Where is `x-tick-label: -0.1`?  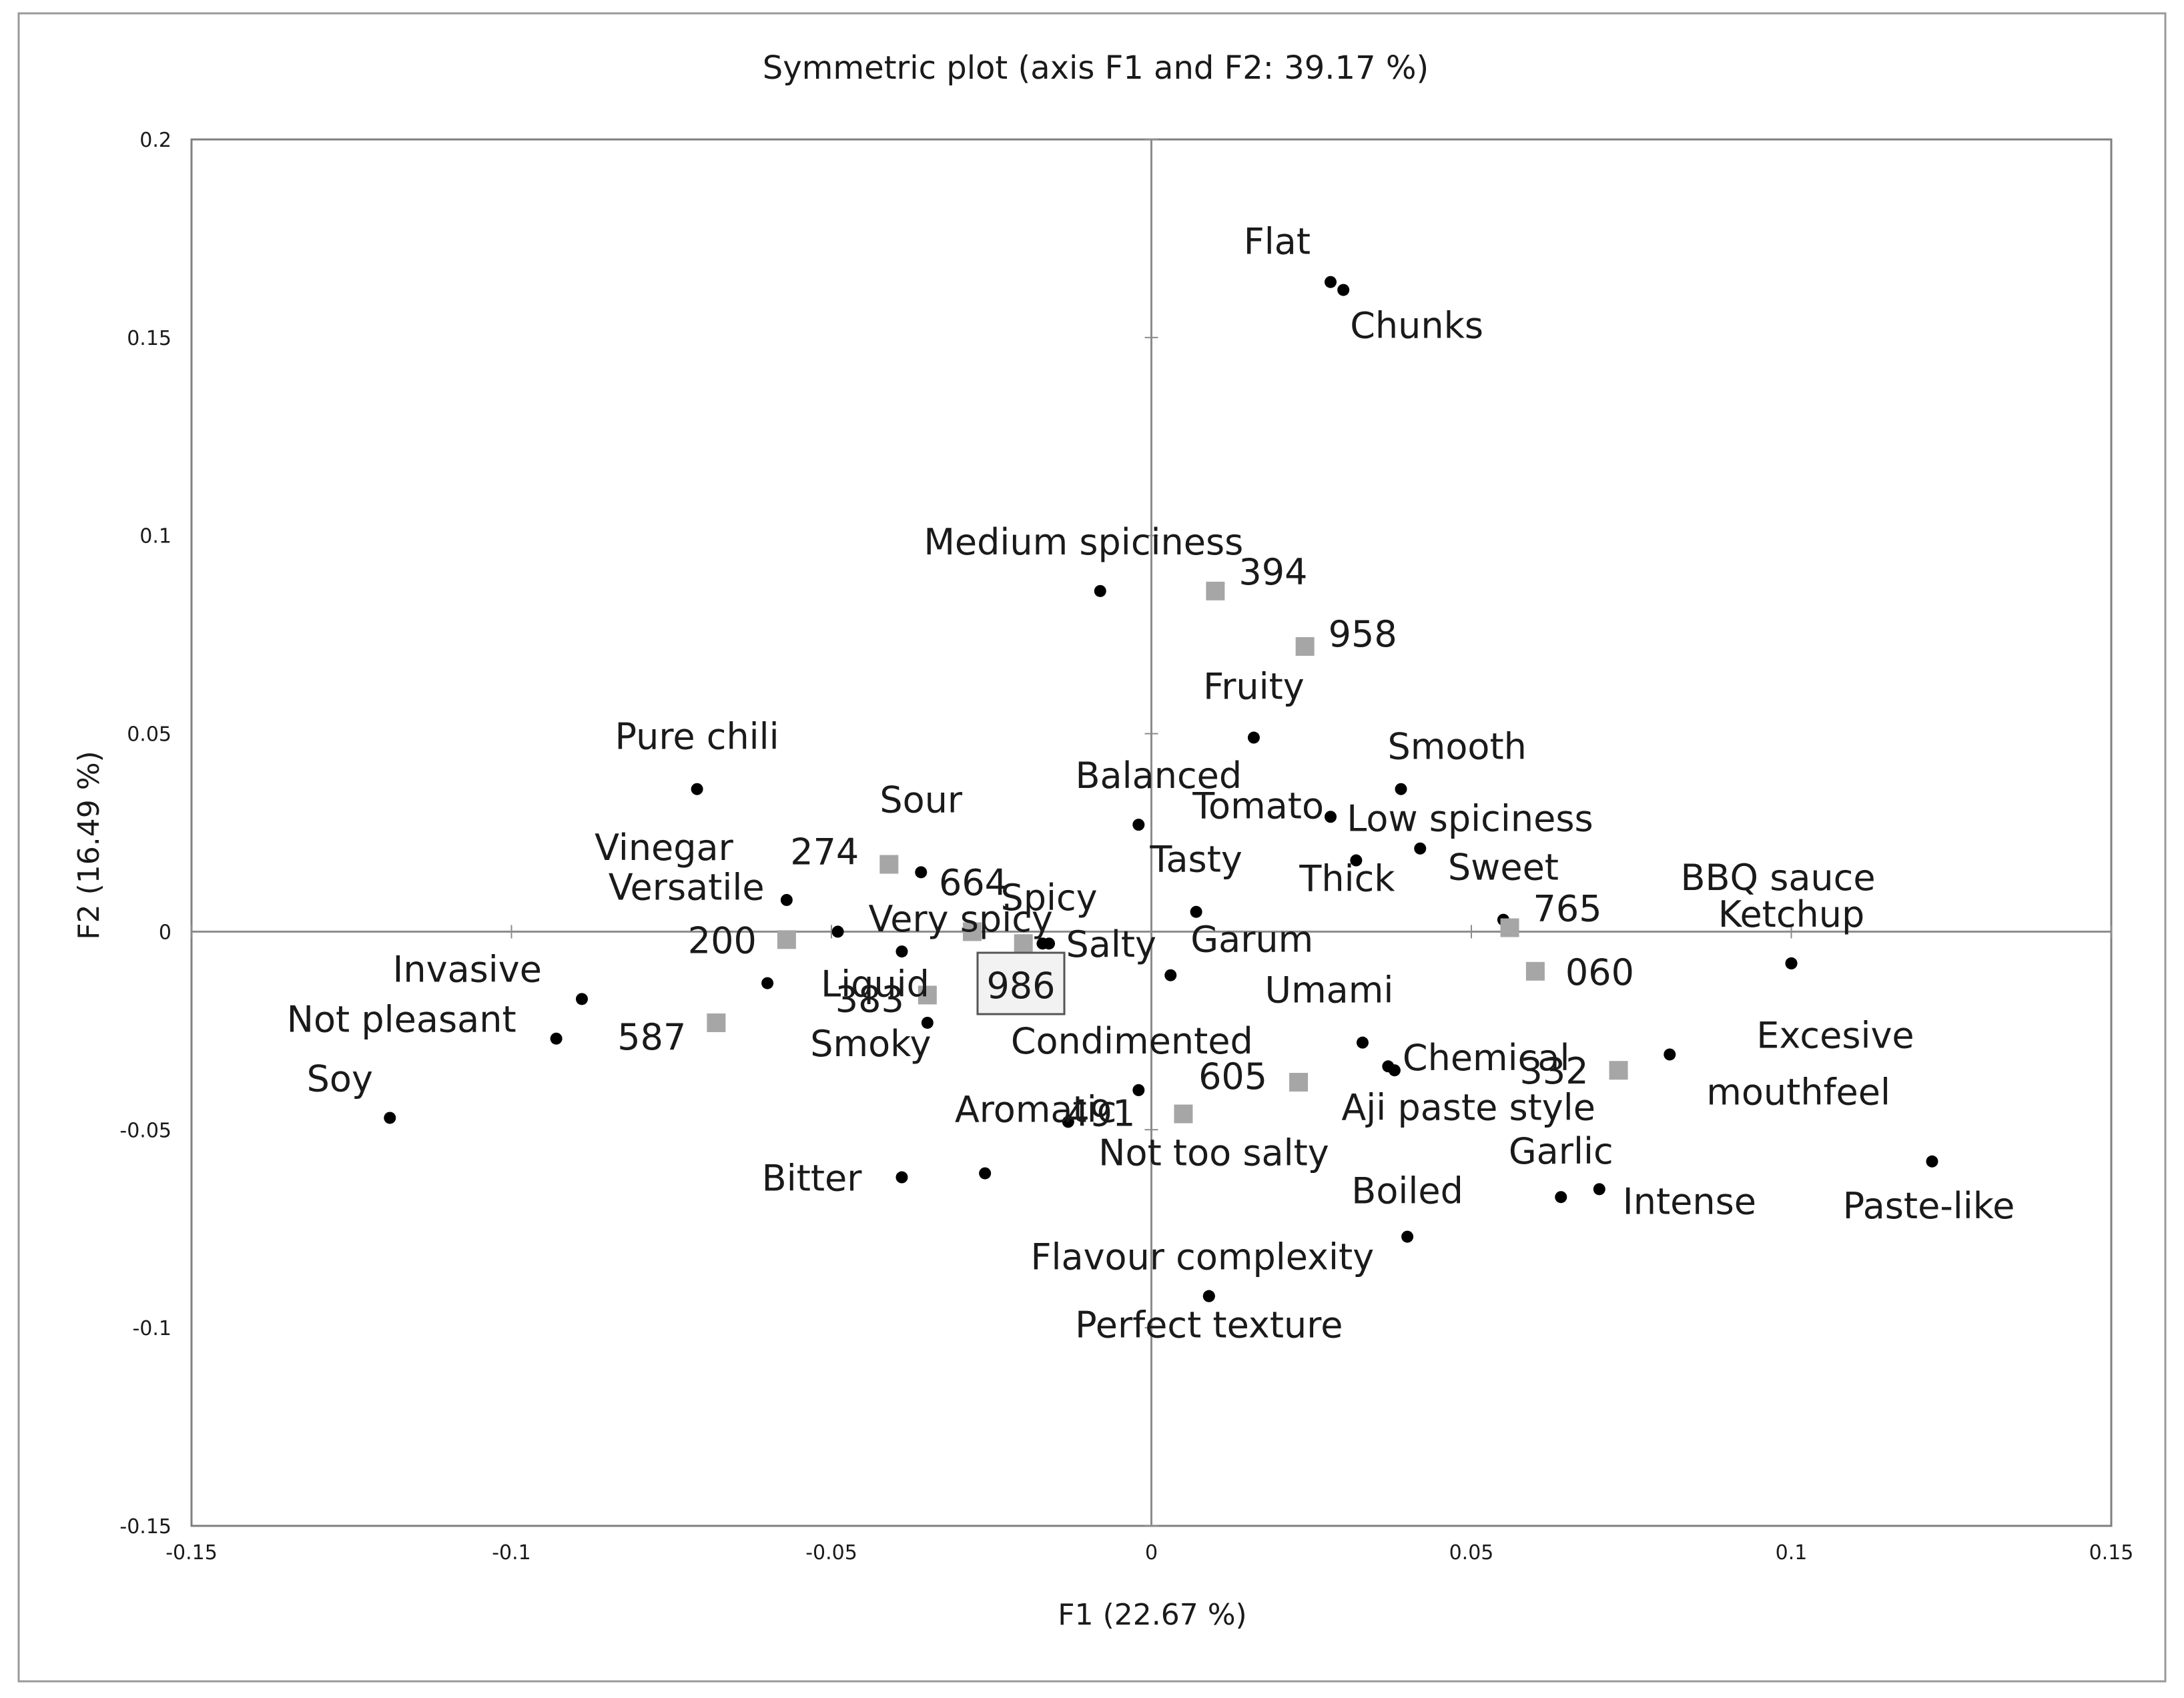 x-tick-label: -0.1 is located at coordinates (511, 1553).